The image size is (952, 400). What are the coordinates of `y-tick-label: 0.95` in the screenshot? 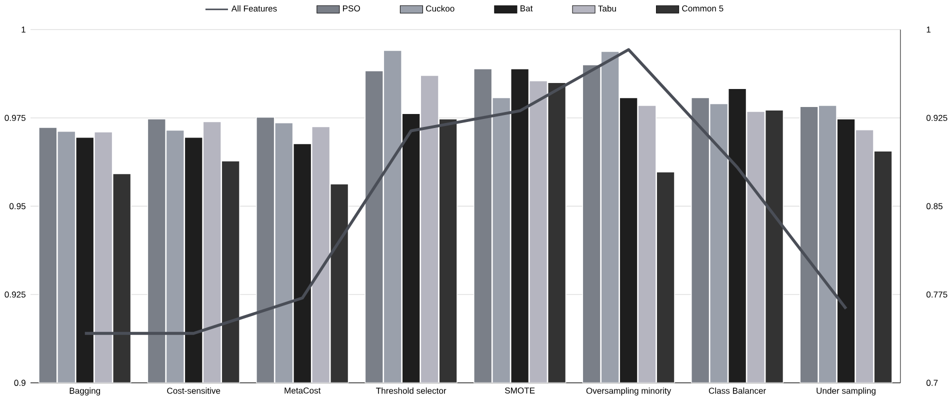 It's located at (18, 206).